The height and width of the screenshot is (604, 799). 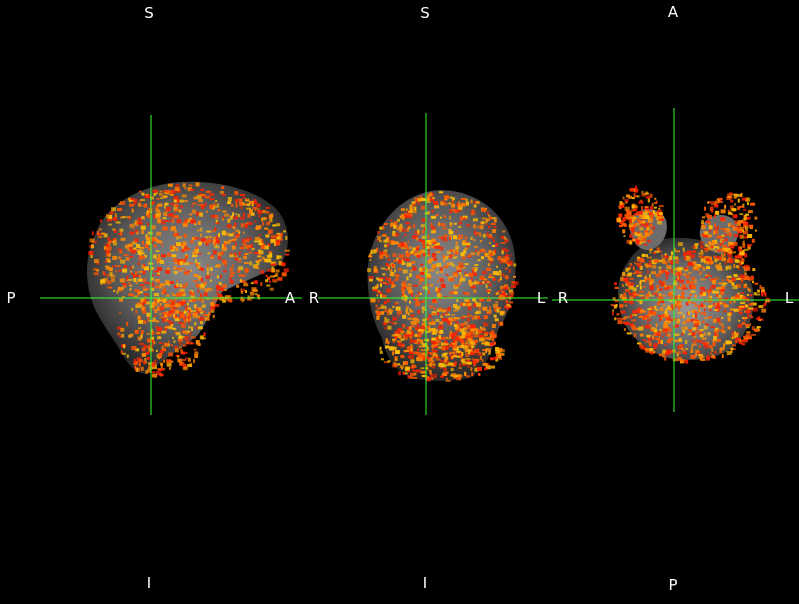 I want to click on coronal-view, so click(x=433, y=264).